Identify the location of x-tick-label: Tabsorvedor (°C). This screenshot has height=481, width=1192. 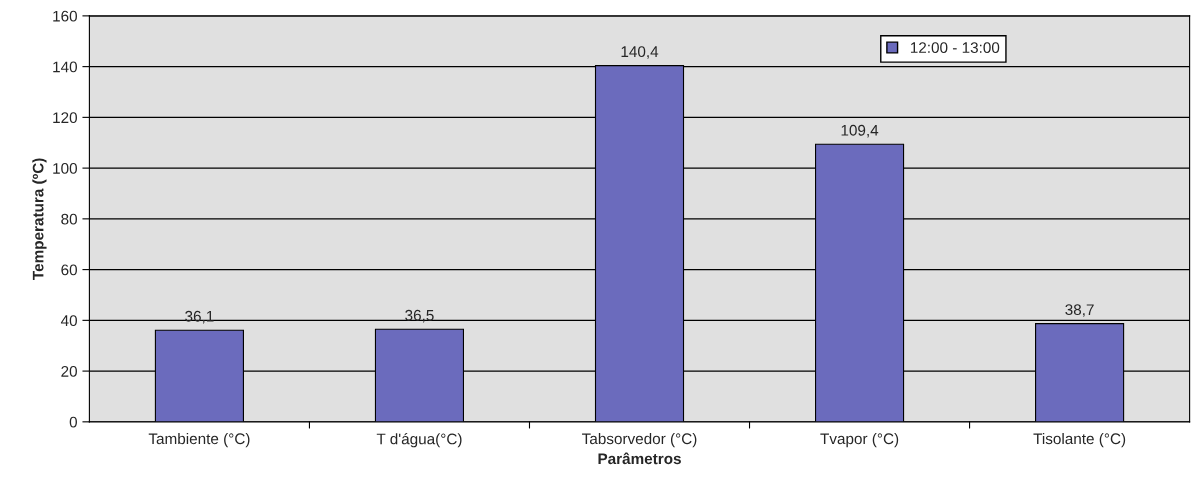
(639, 440).